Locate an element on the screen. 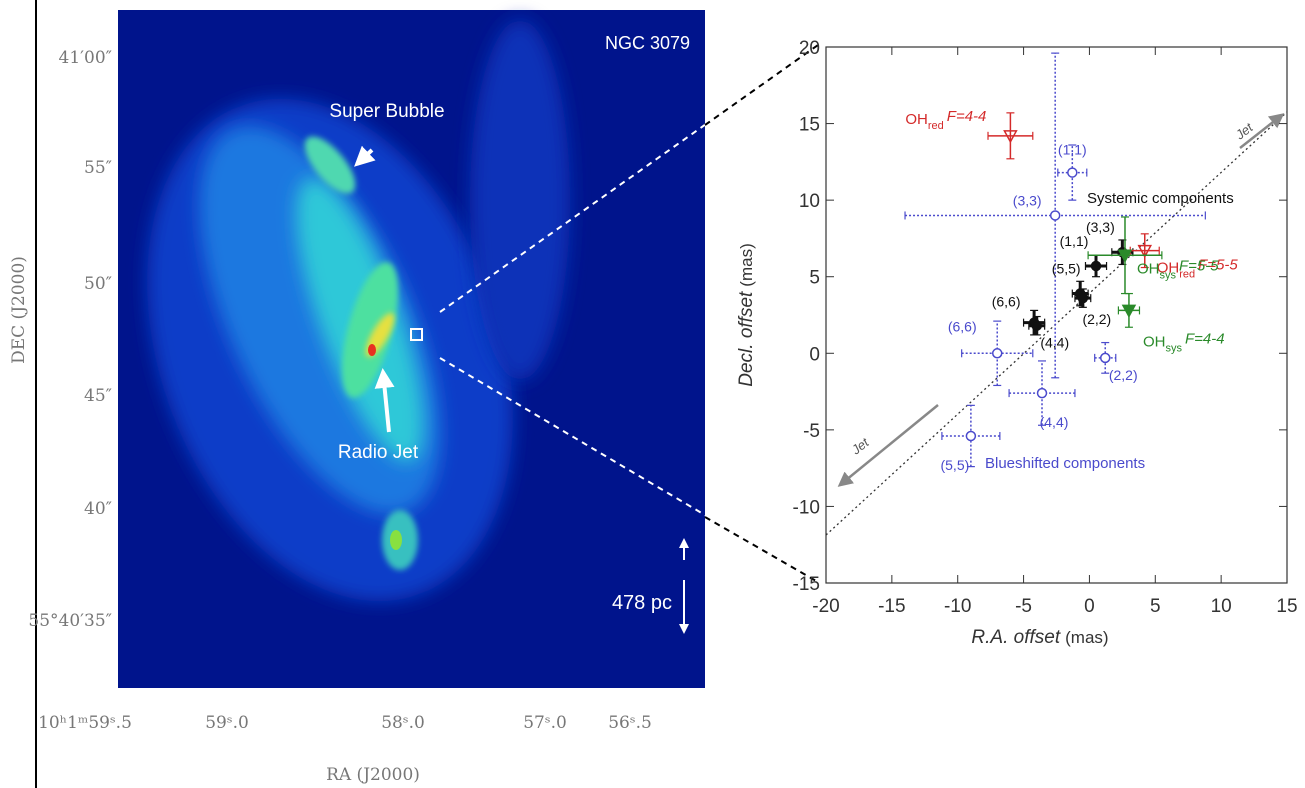 Image resolution: width=1305 pixels, height=788 pixels. y-tick-label: 10 is located at coordinates (809, 201).